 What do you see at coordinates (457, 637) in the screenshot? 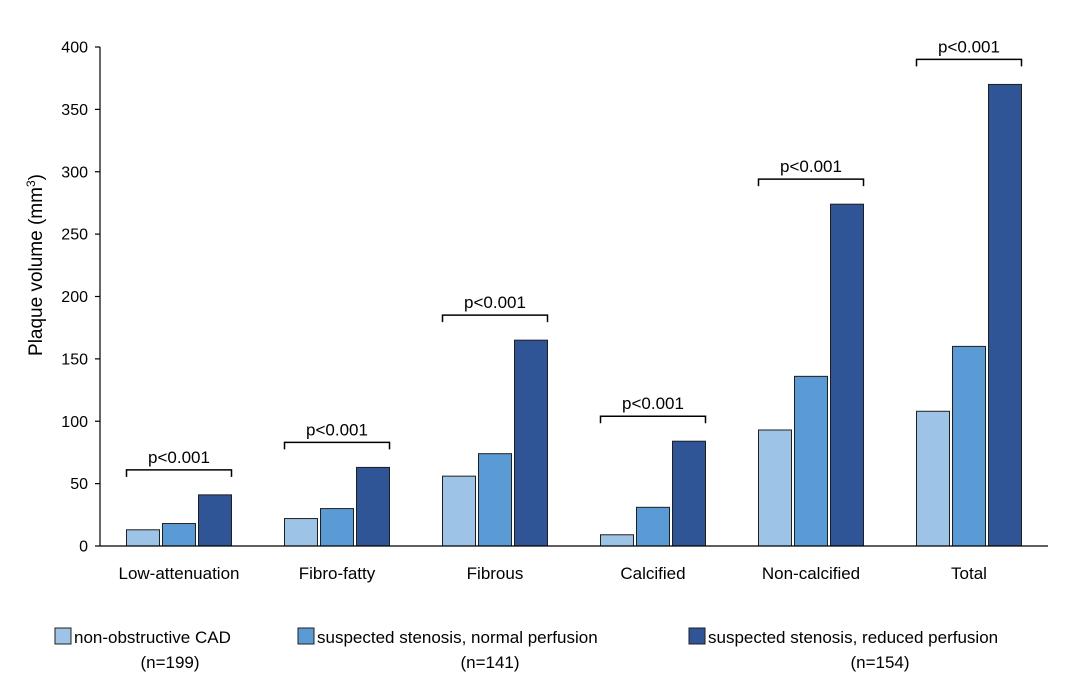
I see `legend-label: suspected stenosis, normal perfusion` at bounding box center [457, 637].